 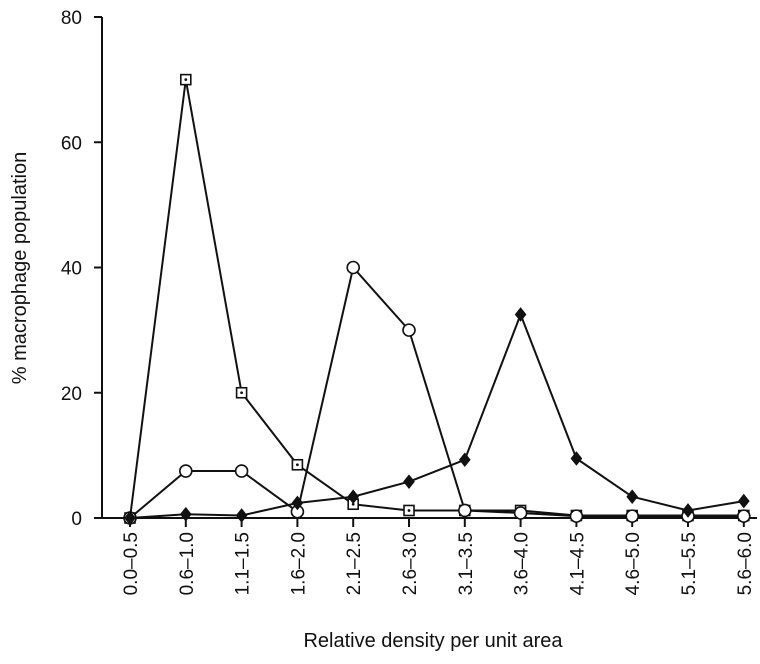 What do you see at coordinates (433, 641) in the screenshot?
I see `x-axis-title: Relative density per unit area` at bounding box center [433, 641].